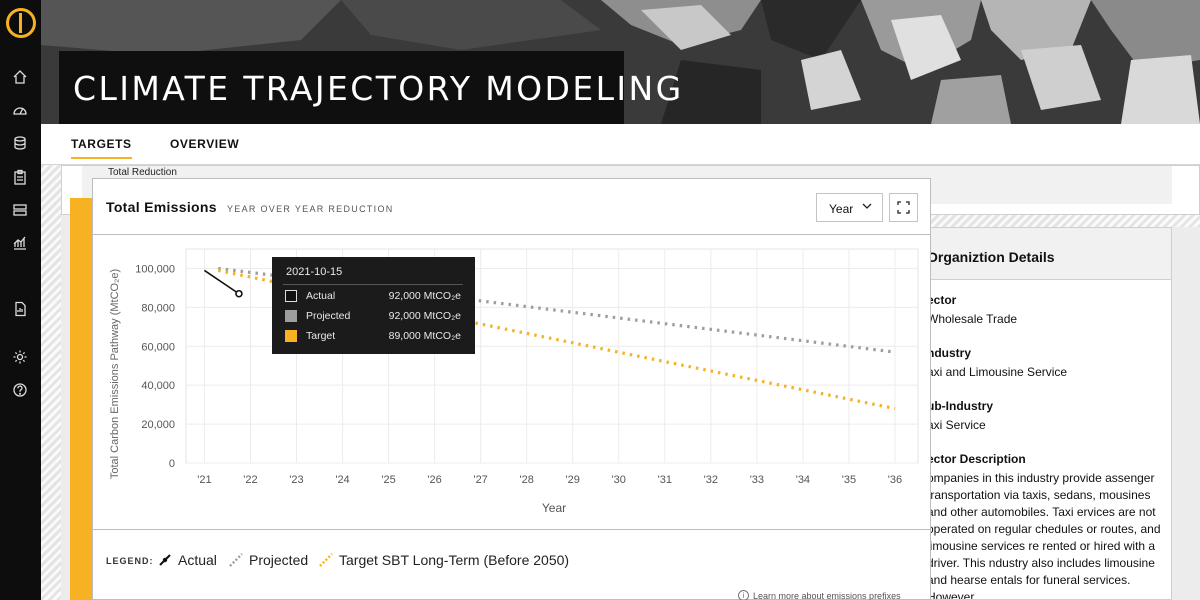 The width and height of the screenshot is (1200, 600). What do you see at coordinates (573, 480) in the screenshot?
I see `x-tick-label: '29` at bounding box center [573, 480].